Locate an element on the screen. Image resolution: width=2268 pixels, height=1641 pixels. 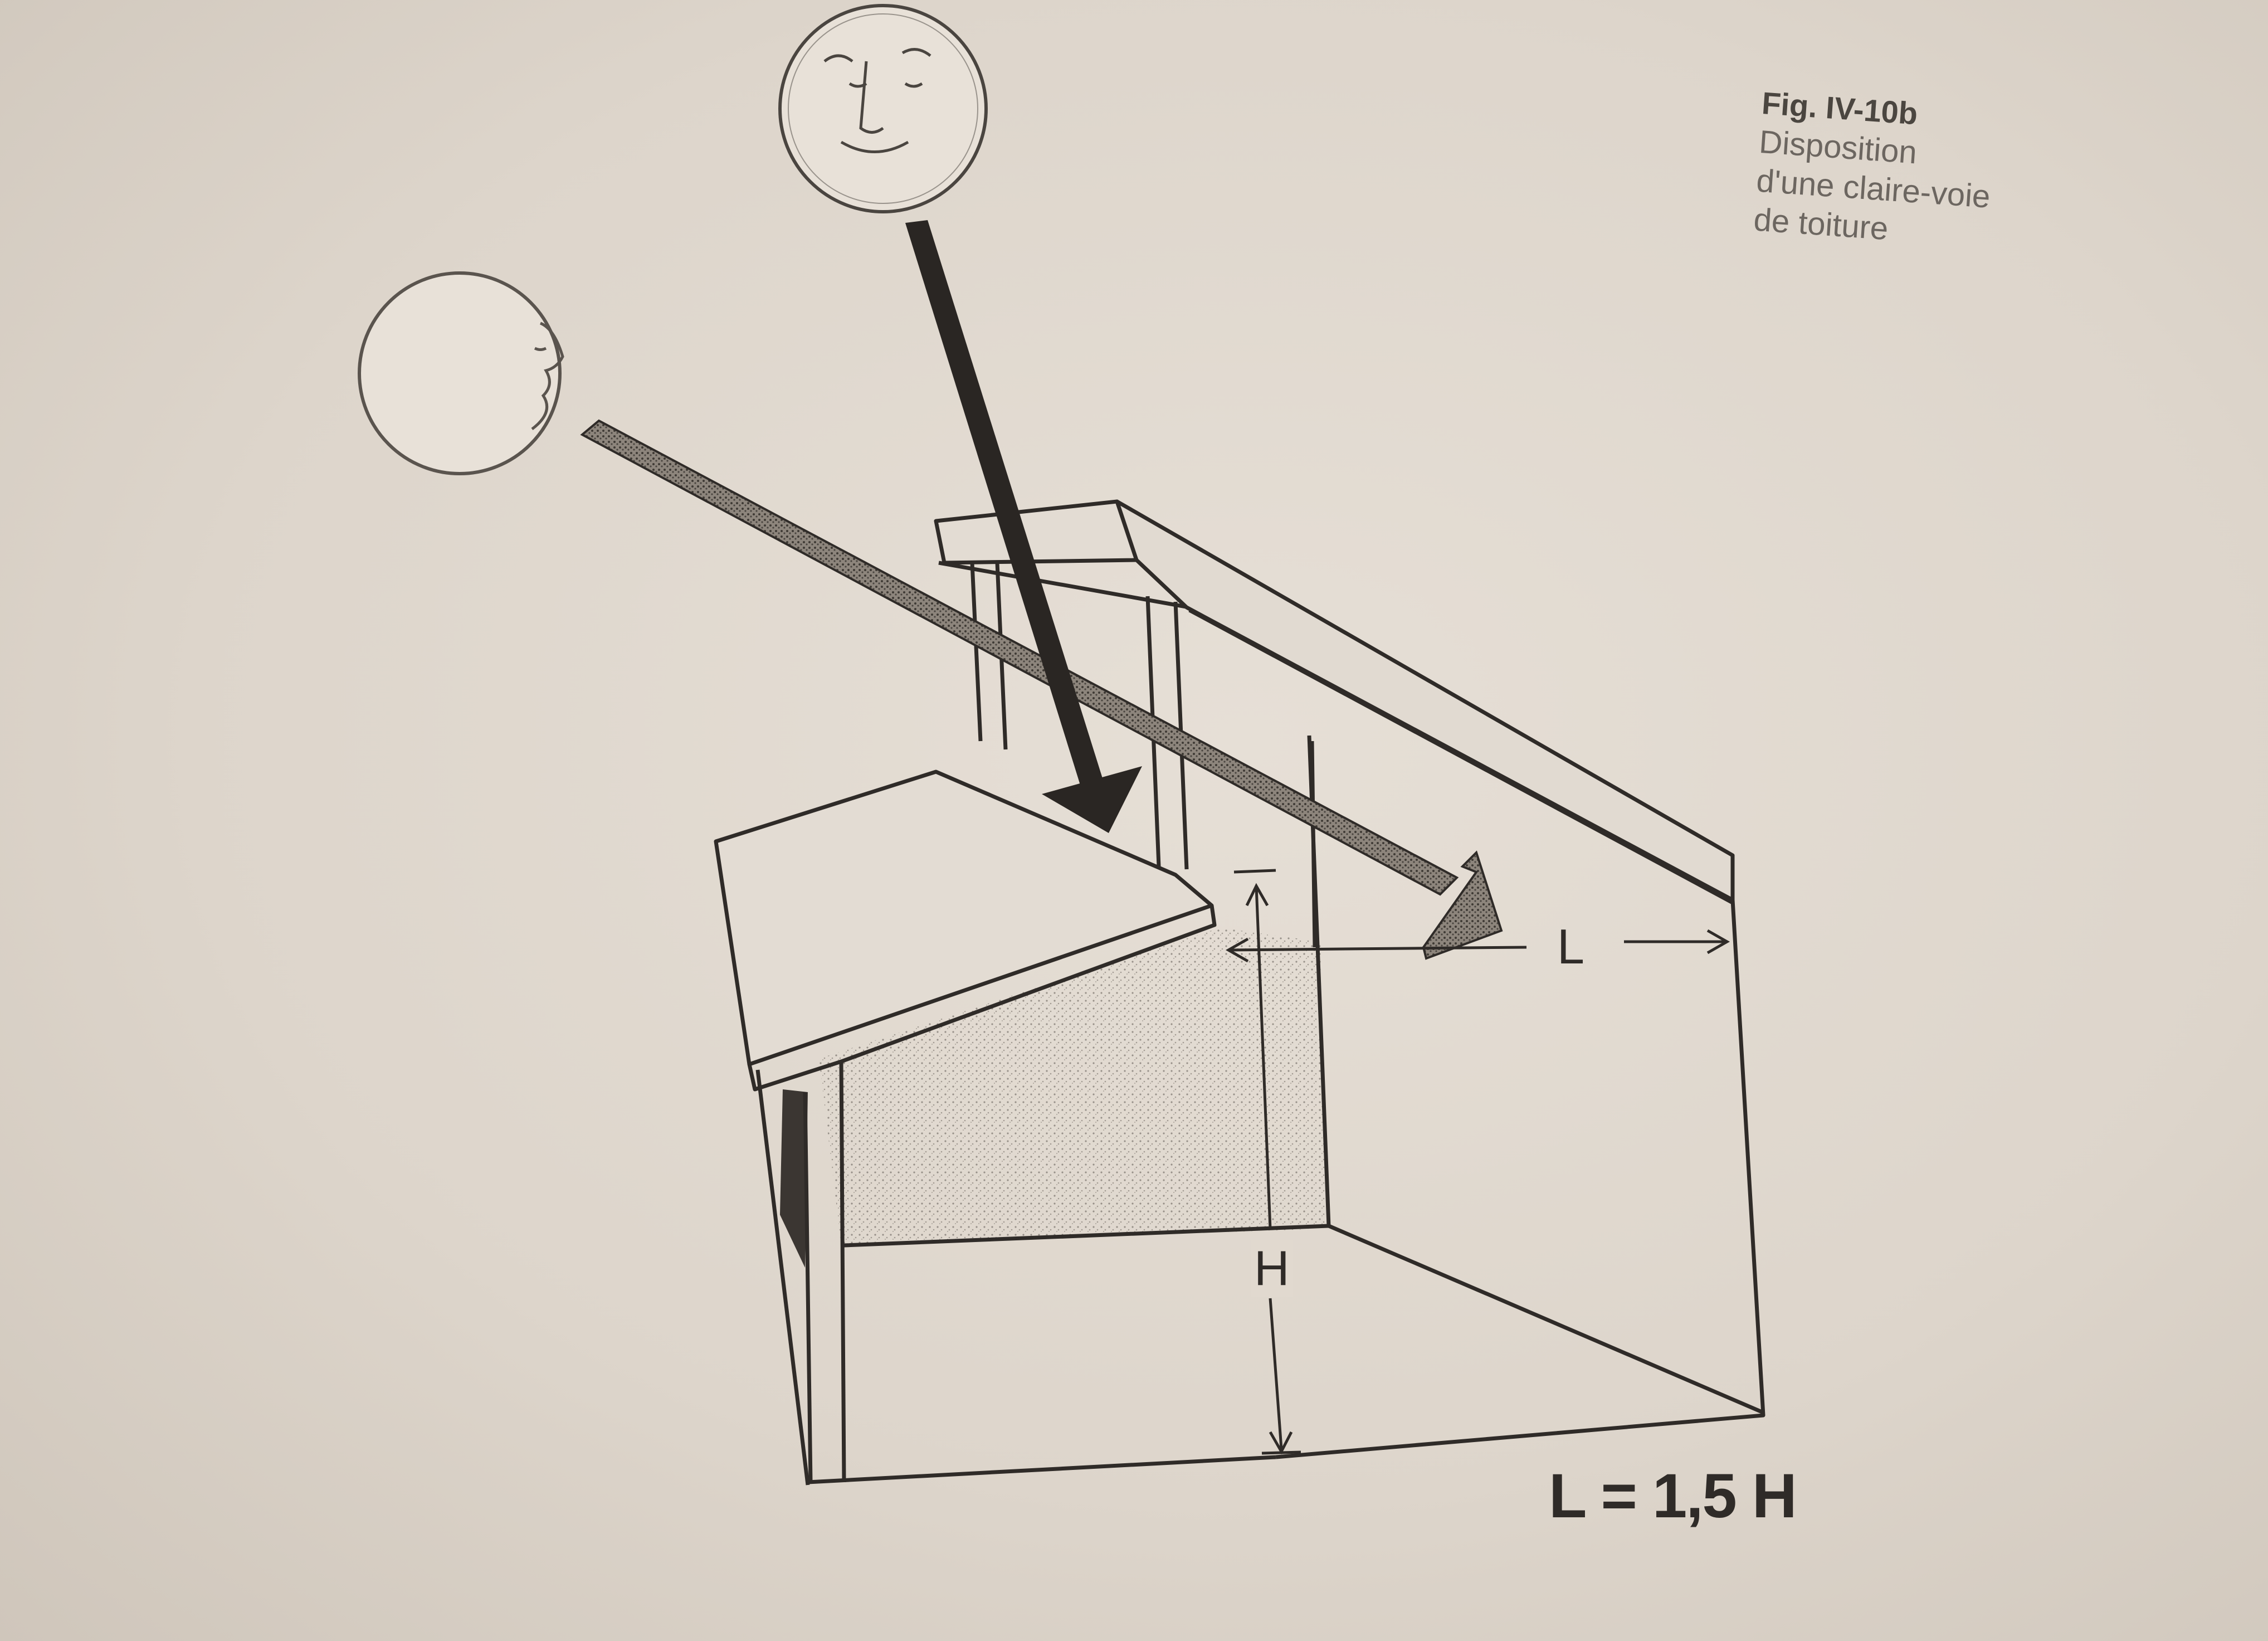
sun-high-inner is located at coordinates (883, 108).